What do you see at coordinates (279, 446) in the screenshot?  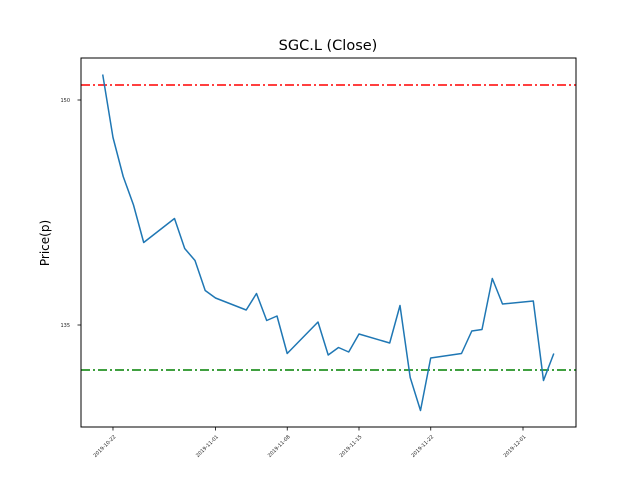 I see `x-tick-label: 2019-11-08` at bounding box center [279, 446].